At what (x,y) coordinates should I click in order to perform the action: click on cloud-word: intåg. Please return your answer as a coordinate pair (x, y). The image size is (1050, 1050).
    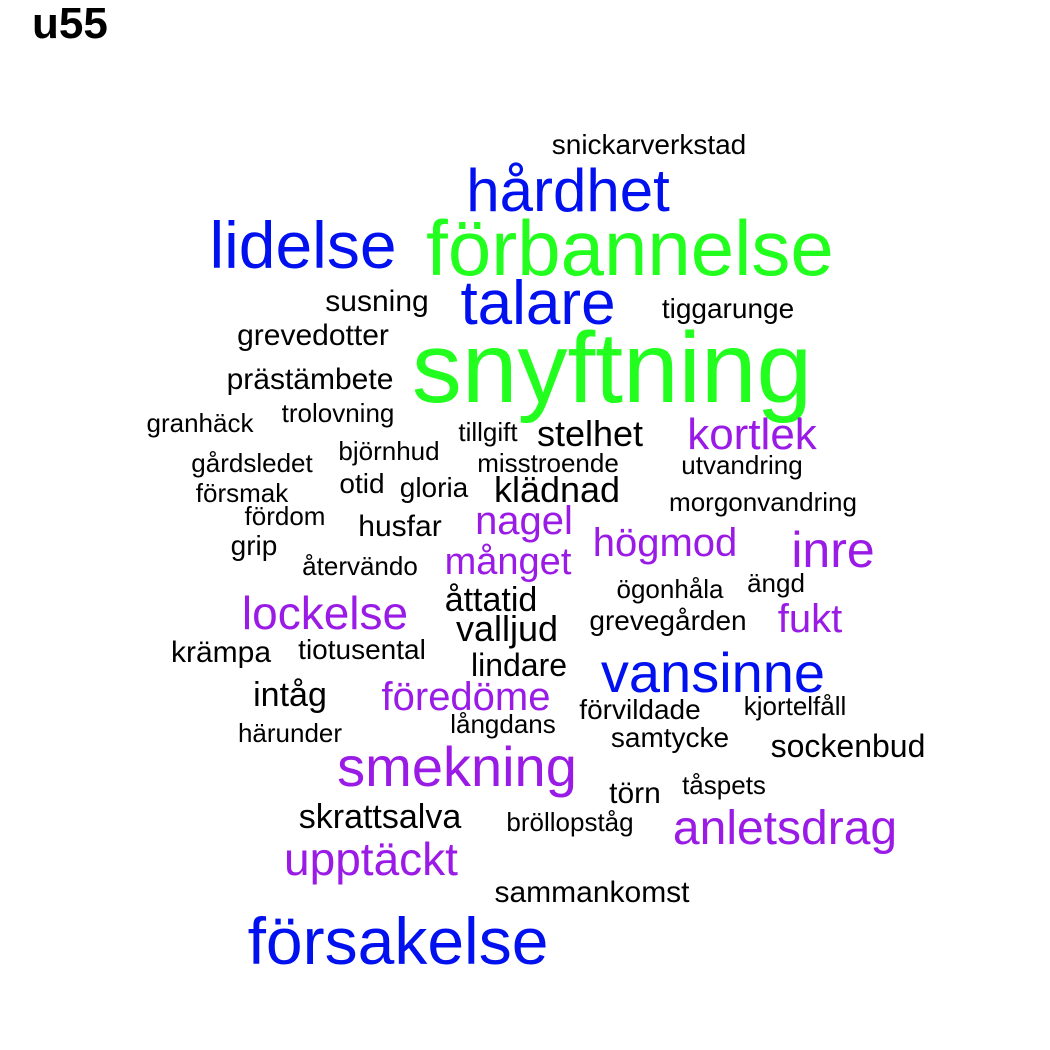
    Looking at the image, I should click on (290, 695).